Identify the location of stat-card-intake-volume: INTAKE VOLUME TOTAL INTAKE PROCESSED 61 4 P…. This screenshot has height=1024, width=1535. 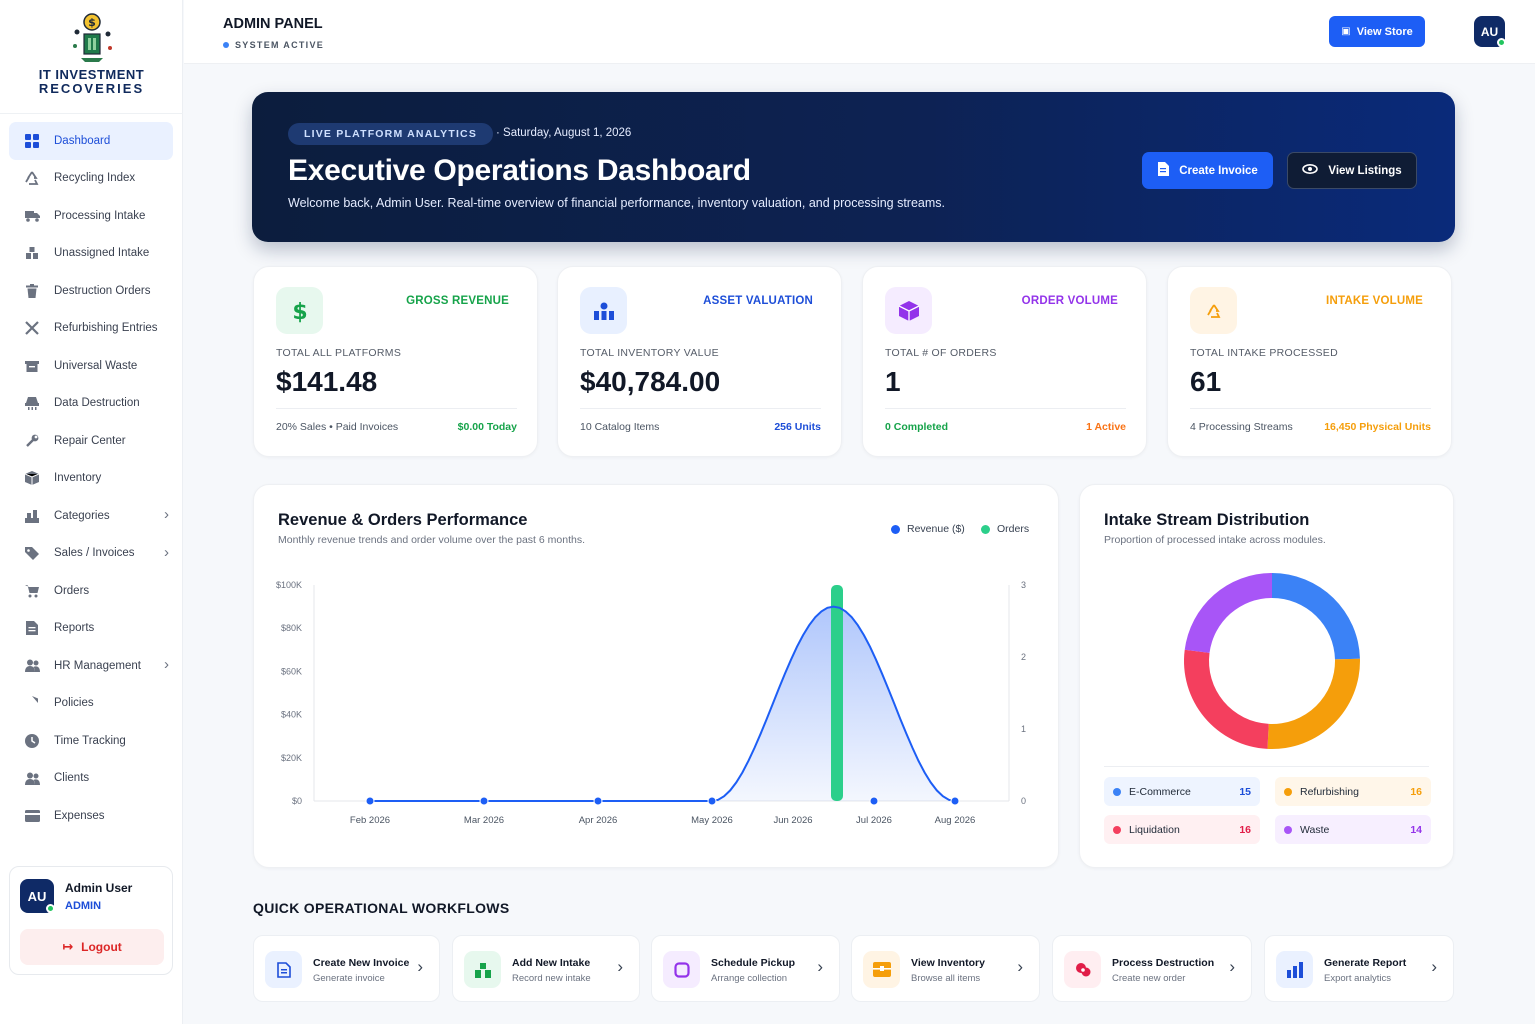
(1309, 361).